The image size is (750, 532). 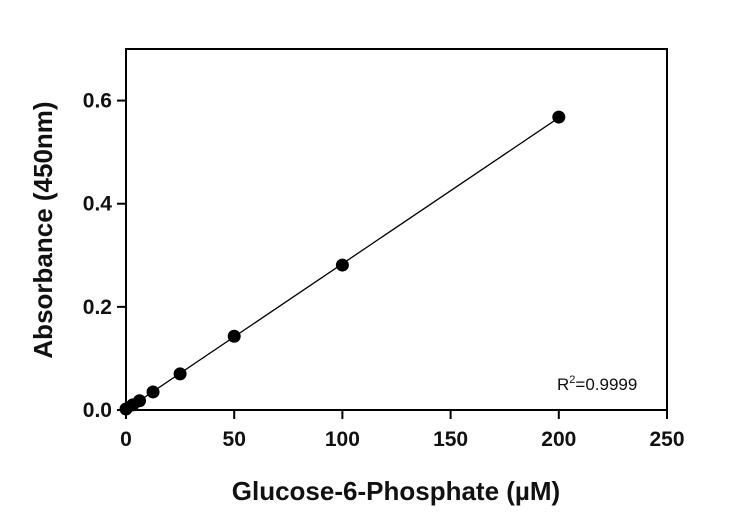 I want to click on r-squared-value: =0.9999, so click(x=606, y=384).